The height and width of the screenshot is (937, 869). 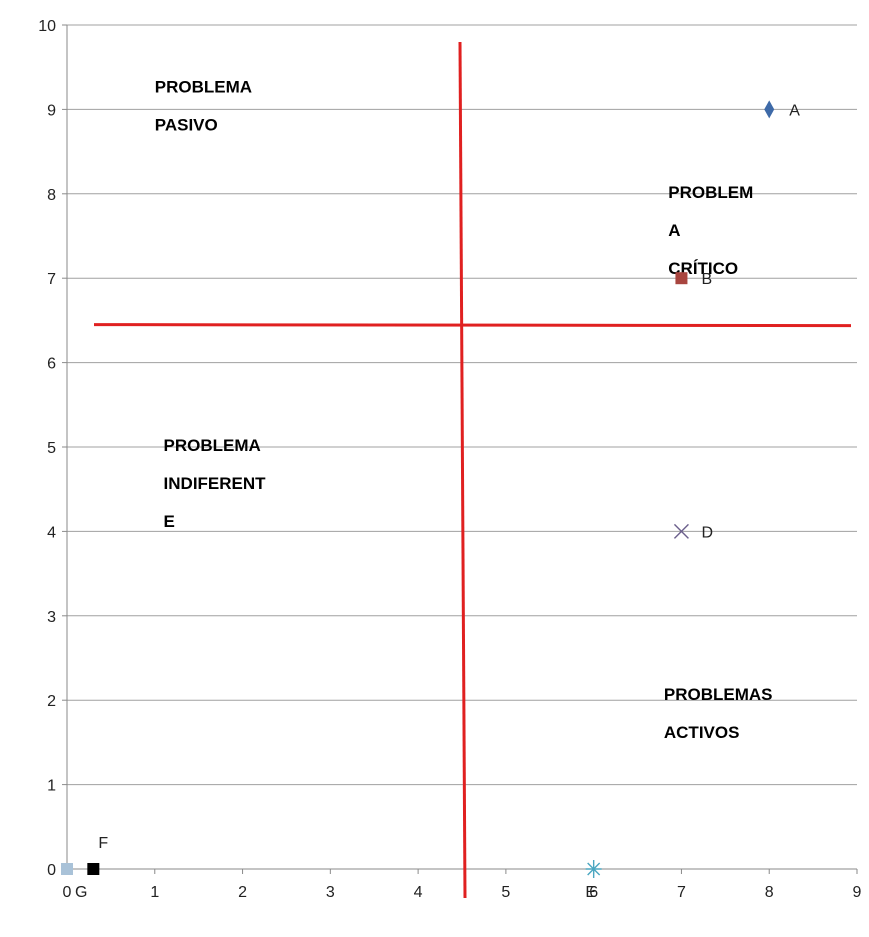 What do you see at coordinates (769, 109) in the screenshot?
I see `marker-diamond` at bounding box center [769, 109].